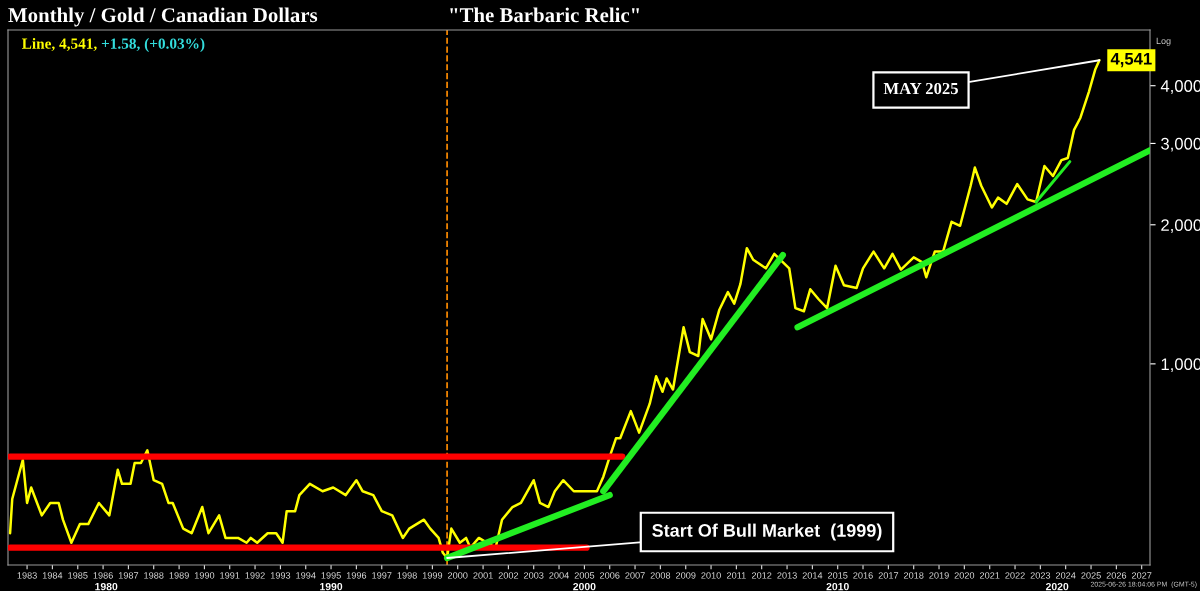 The image size is (1200, 591). Describe the element at coordinates (163, 17) in the screenshot. I see `chart-title: Monthly / Gold / Canadian Dollars` at that location.